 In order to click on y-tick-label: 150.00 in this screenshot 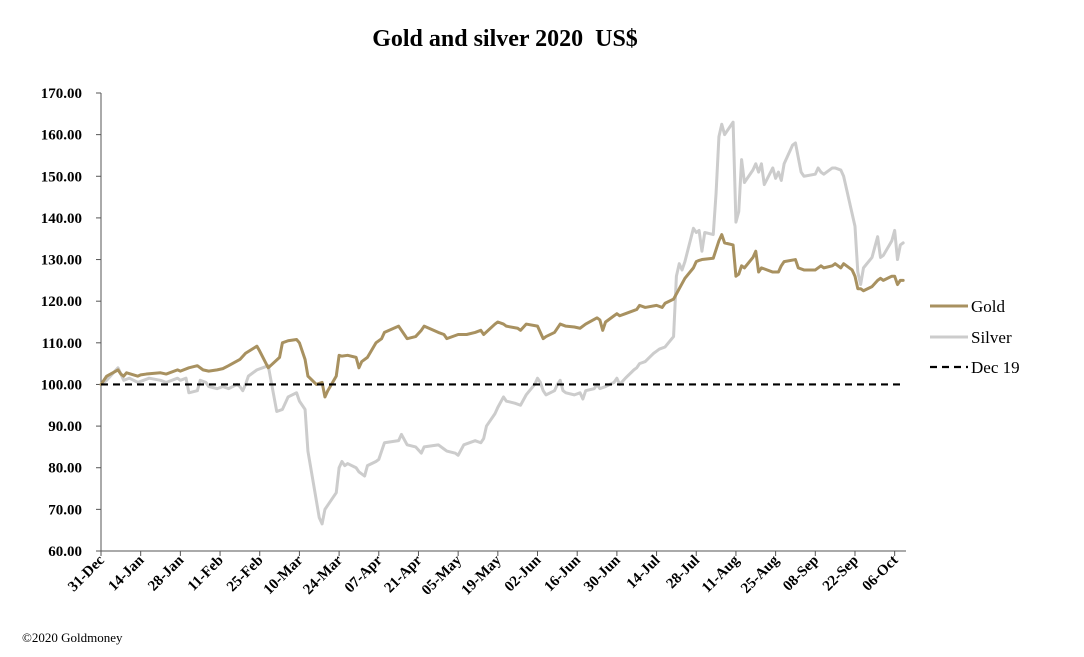, I will do `click(61, 177)`.